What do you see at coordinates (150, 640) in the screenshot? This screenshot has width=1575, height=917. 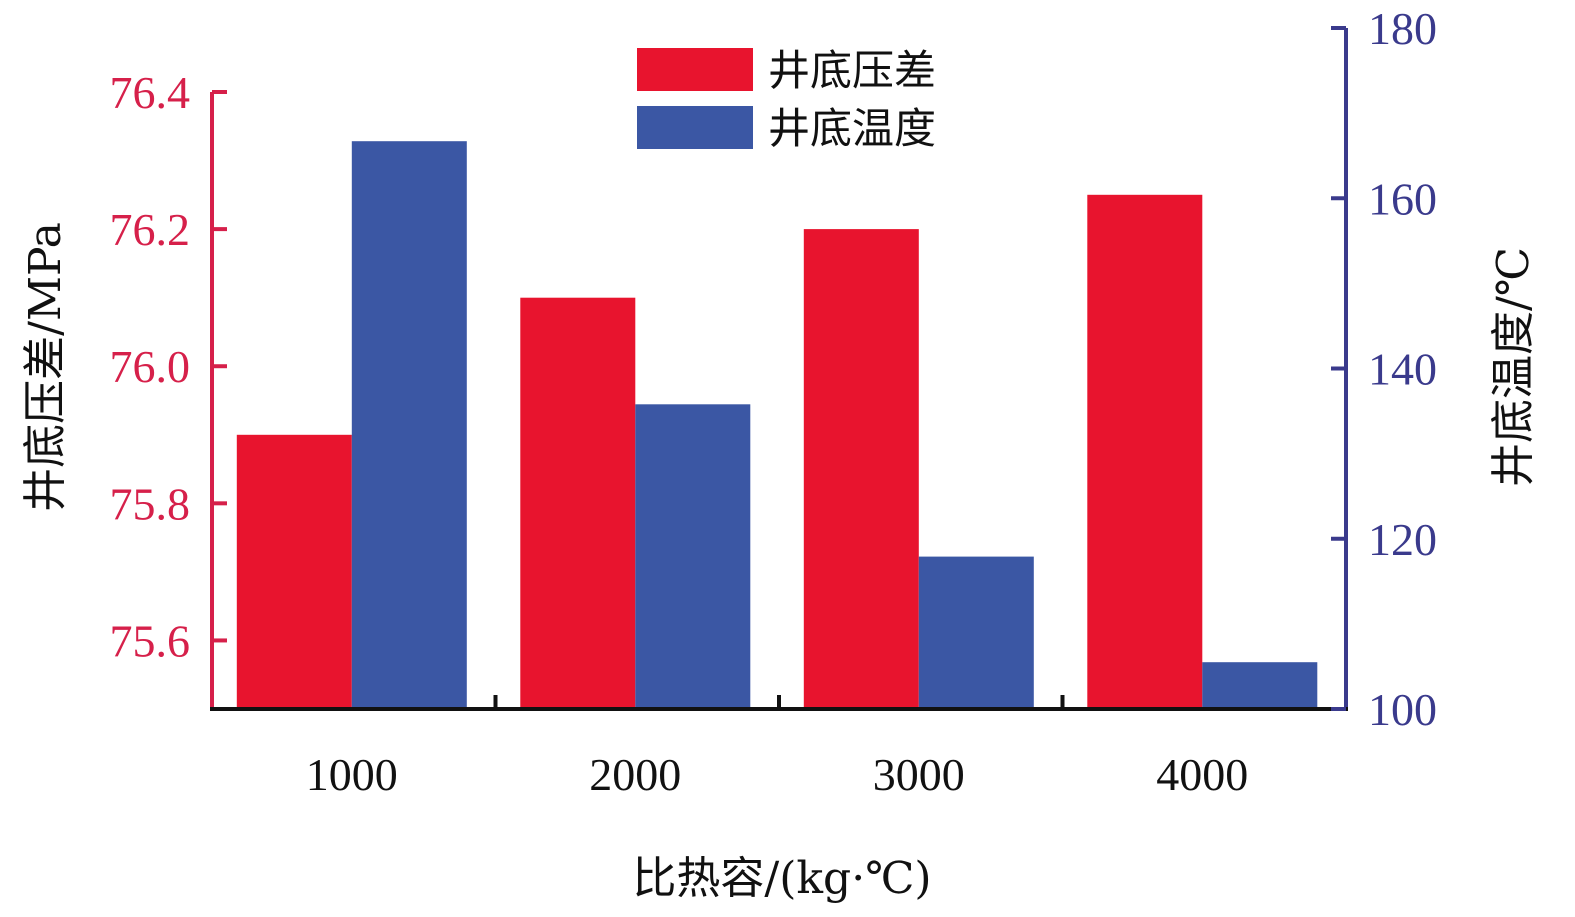 I see `left-tick-label: 75.6` at bounding box center [150, 640].